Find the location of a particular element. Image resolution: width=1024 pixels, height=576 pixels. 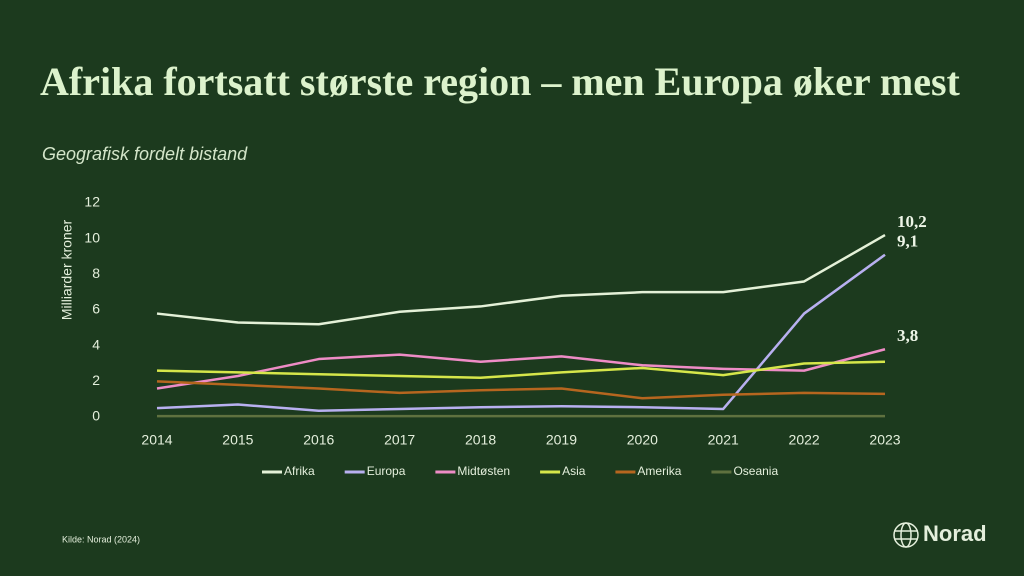

legend-label: Oseania is located at coordinates (755, 471).